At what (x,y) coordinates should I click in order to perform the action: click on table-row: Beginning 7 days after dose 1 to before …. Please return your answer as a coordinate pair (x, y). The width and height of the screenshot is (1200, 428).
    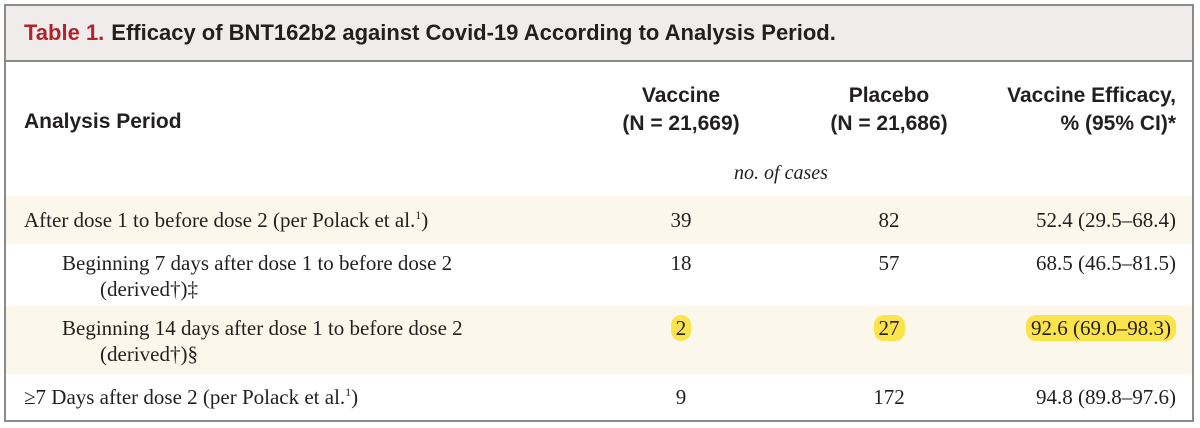
    Looking at the image, I should click on (599, 275).